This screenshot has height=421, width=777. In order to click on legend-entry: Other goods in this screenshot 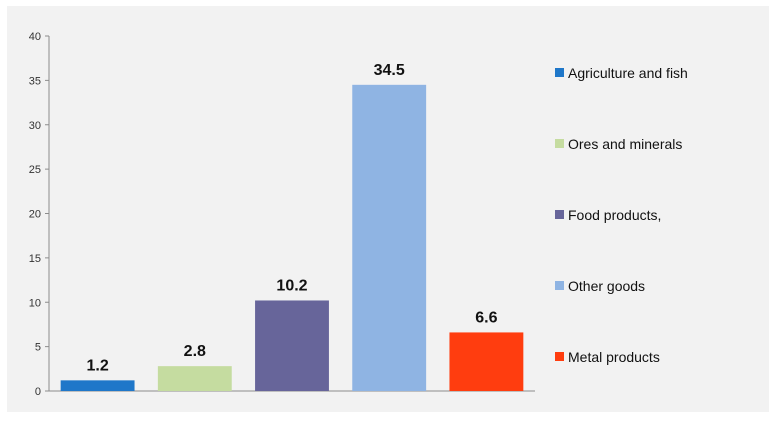, I will do `click(606, 286)`.